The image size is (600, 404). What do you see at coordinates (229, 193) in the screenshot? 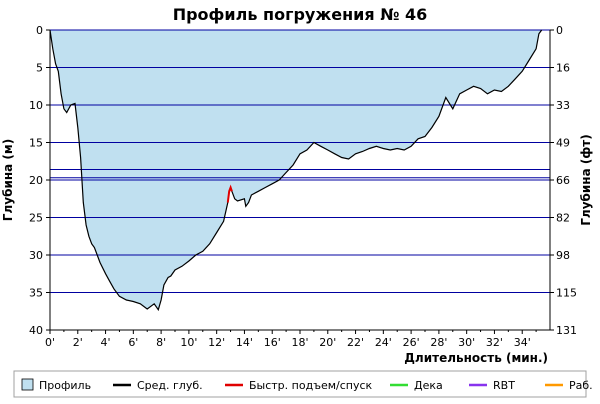
I see `fast-ascent-line` at bounding box center [229, 193].